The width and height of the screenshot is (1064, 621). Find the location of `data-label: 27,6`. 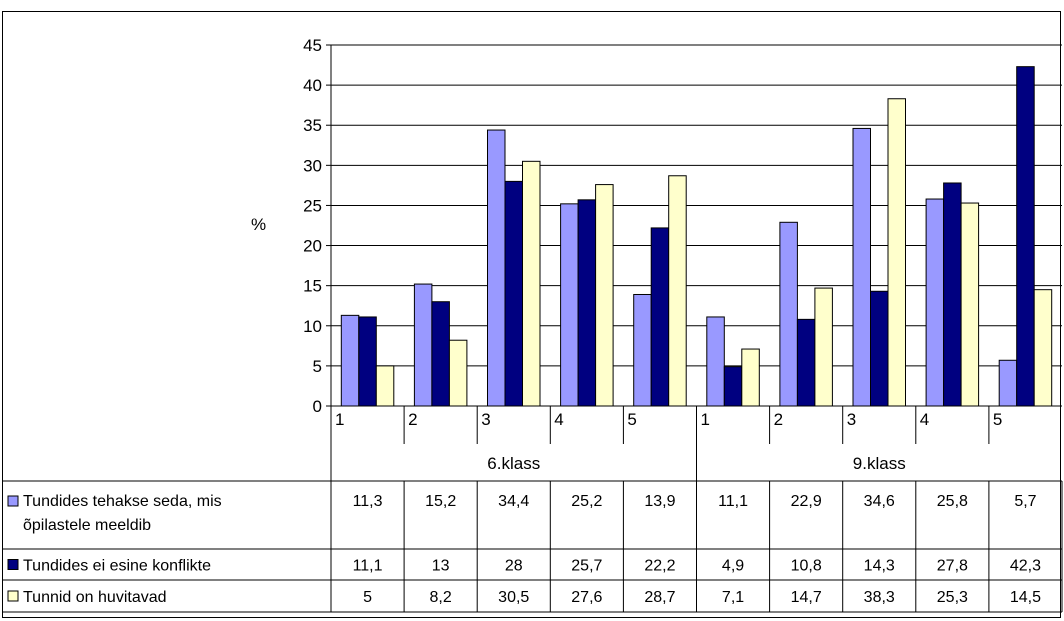

data-label: 27,6 is located at coordinates (586, 597).